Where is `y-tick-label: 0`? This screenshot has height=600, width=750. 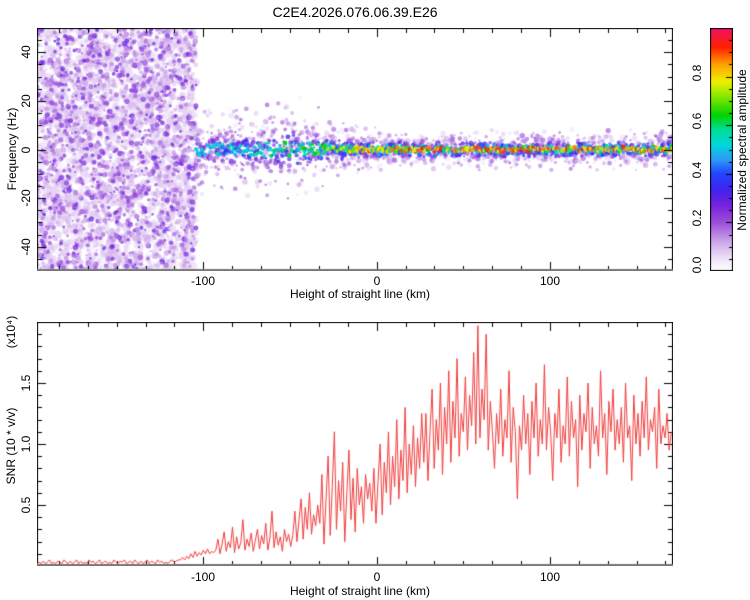 y-tick-label: 0 is located at coordinates (26, 150).